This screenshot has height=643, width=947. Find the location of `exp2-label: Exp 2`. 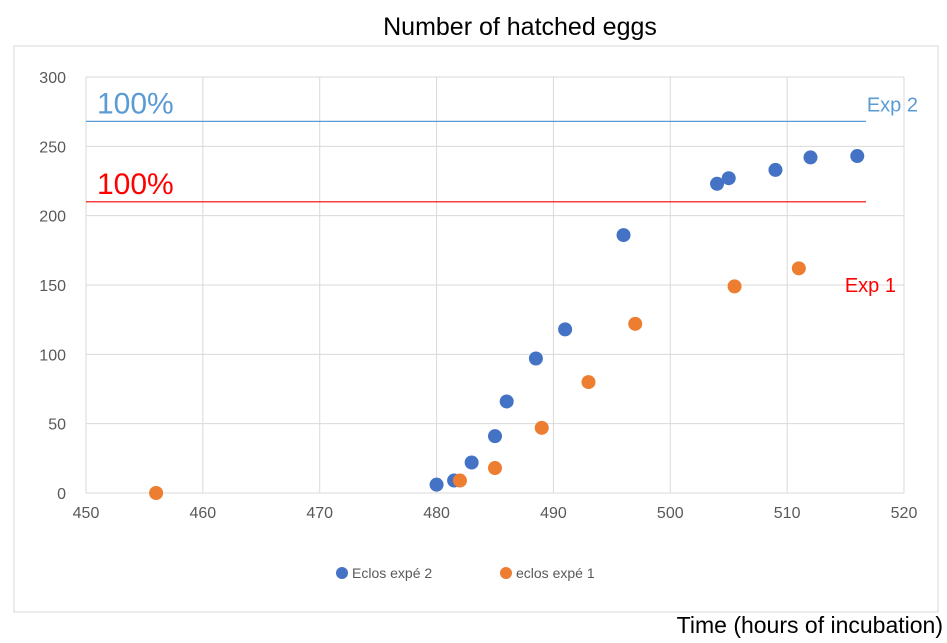

exp2-label: Exp 2 is located at coordinates (892, 105).